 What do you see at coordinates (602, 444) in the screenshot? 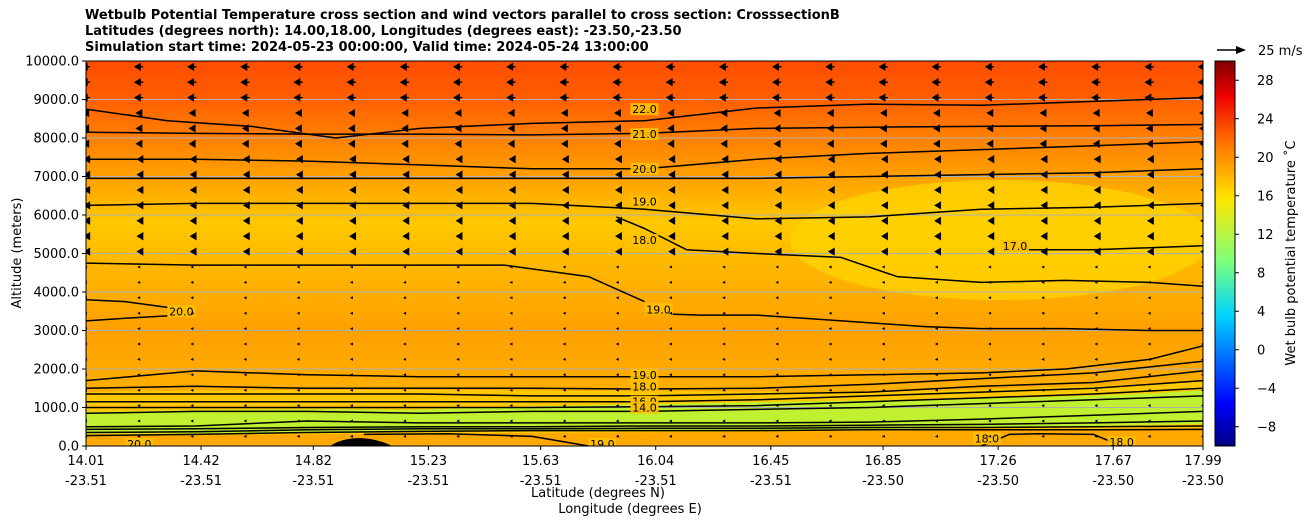
I see `contour-label: 19.0` at bounding box center [602, 444].